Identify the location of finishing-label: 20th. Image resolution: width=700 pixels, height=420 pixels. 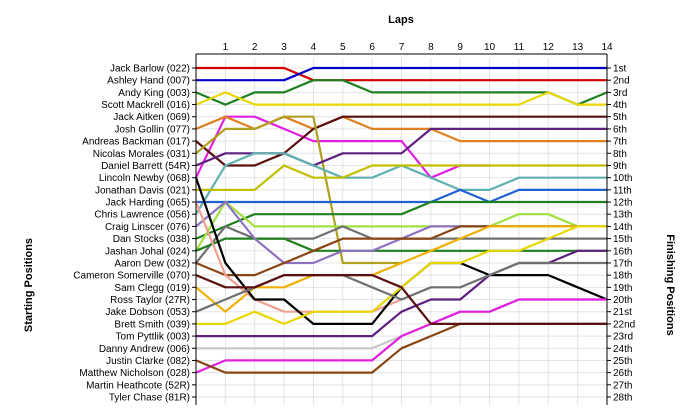
(622, 300).